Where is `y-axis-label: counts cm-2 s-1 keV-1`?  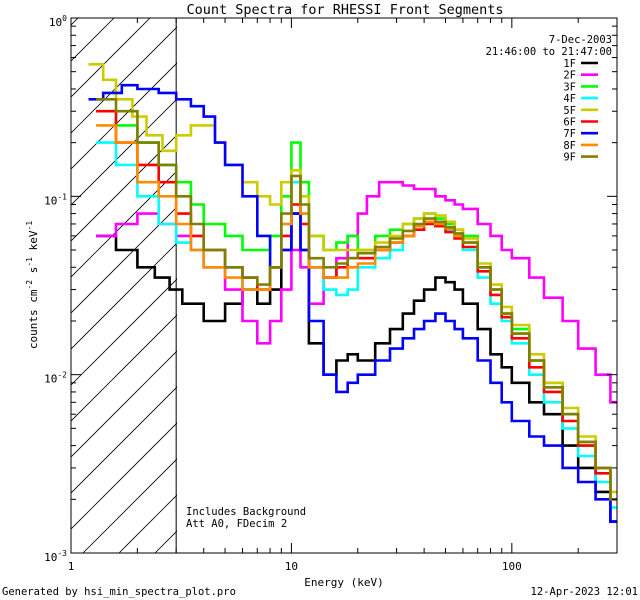 y-axis-label: counts cm-2 s-1 keV-1 is located at coordinates (32, 285).